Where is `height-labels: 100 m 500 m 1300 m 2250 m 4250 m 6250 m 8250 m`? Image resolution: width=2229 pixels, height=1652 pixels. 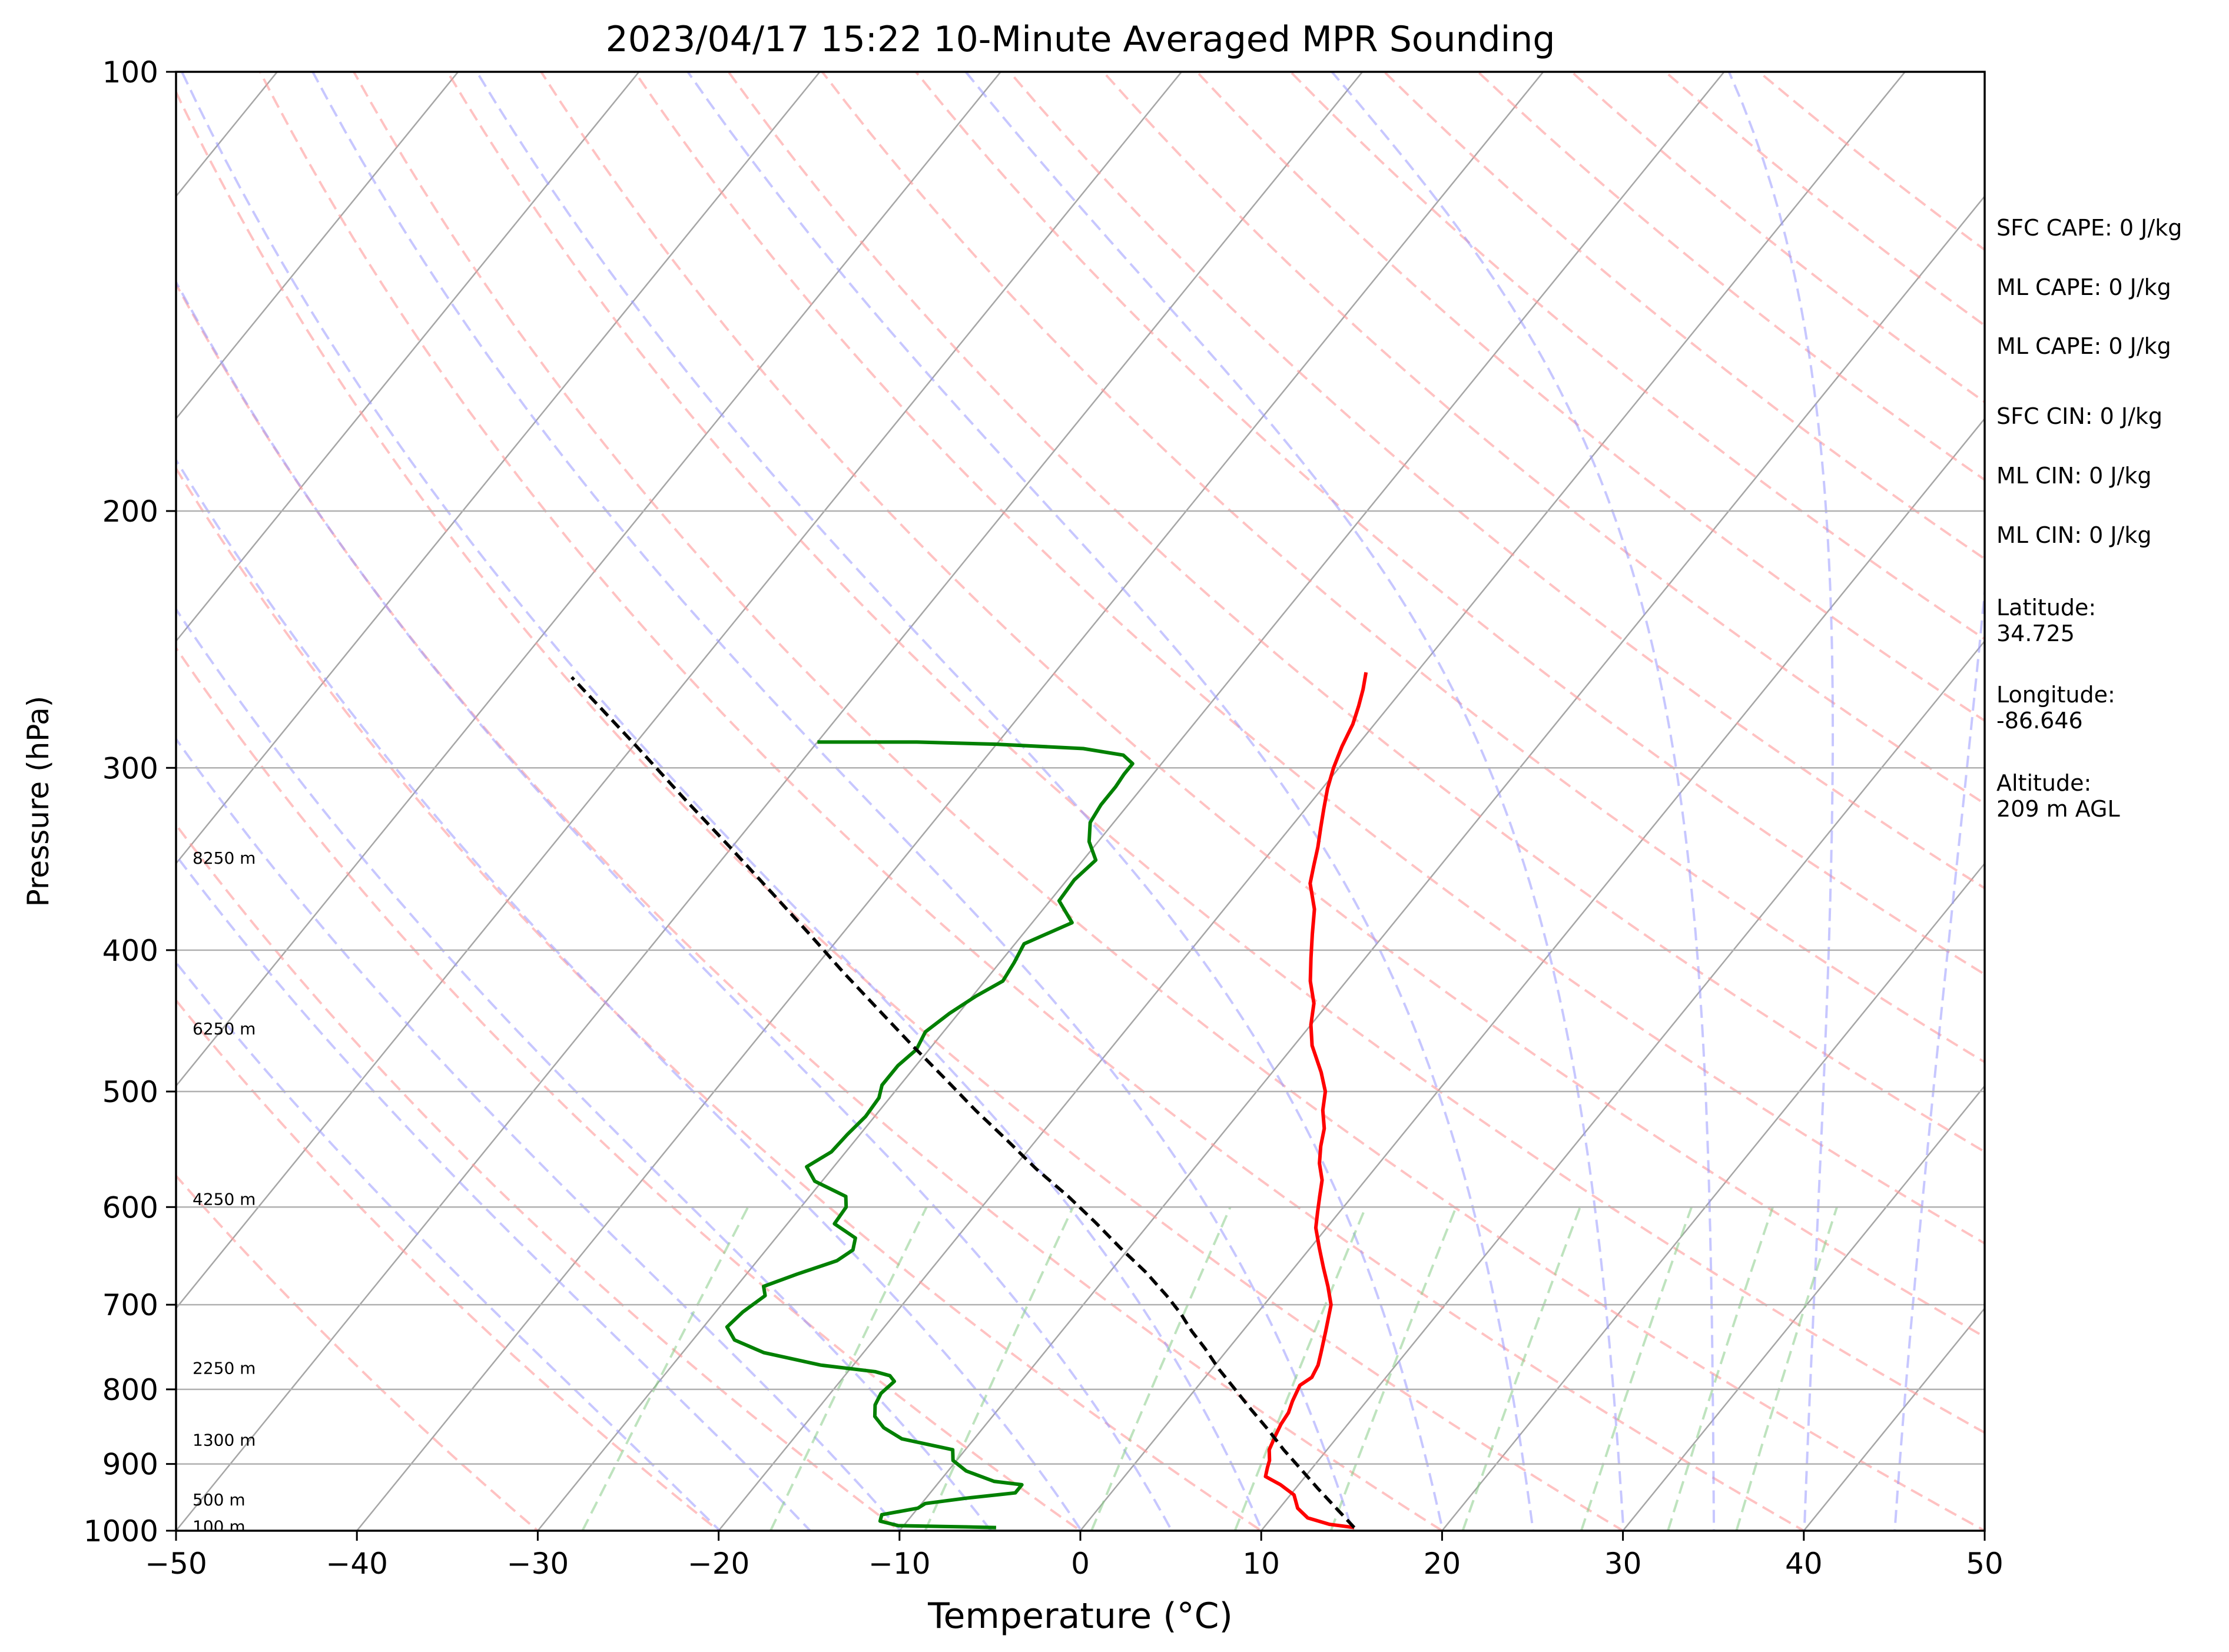
height-labels: 100 m 500 m 1300 m 2250 m 4250 m 6250 m 8250 m is located at coordinates (224, 1192).